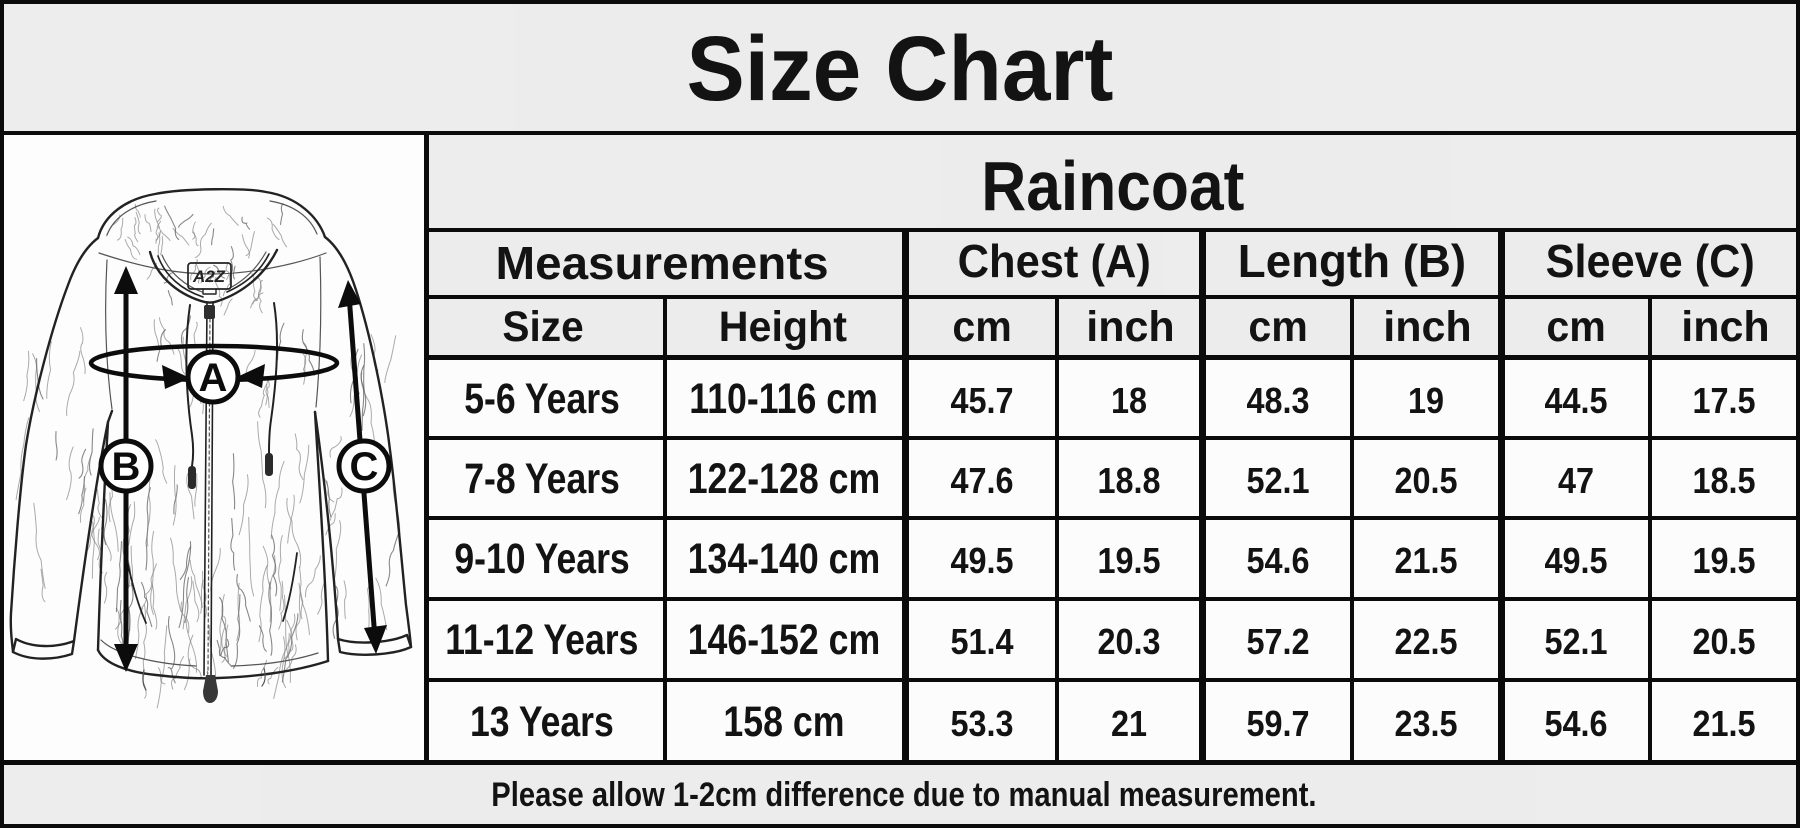 The height and width of the screenshot is (828, 1800). I want to click on svg-text: B, so click(126, 467).